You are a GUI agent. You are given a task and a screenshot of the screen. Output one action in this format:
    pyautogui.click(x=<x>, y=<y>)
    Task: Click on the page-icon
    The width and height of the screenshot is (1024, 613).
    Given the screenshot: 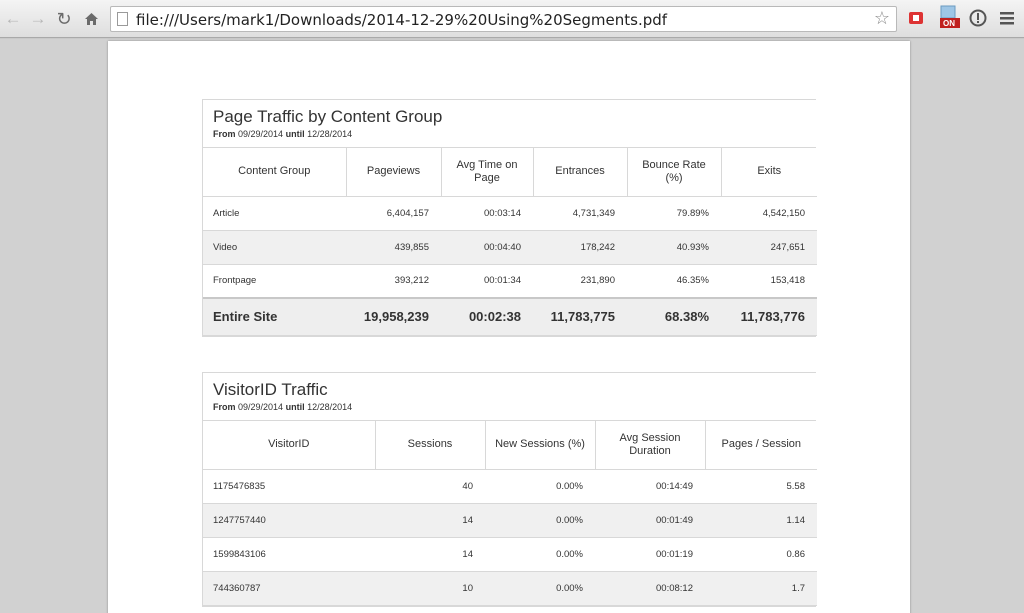 What is the action you would take?
    pyautogui.click(x=122, y=19)
    